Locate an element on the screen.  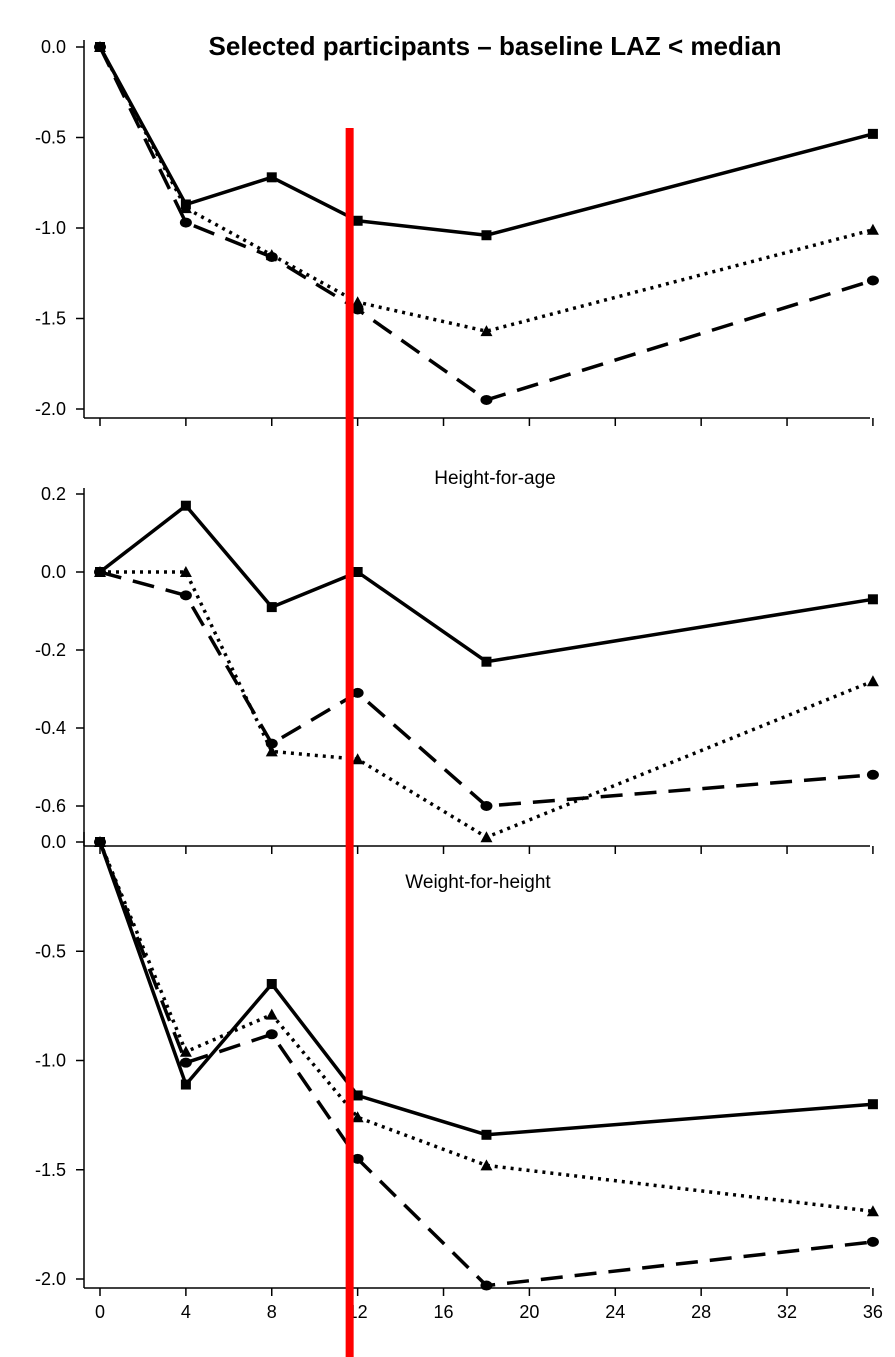
y-tick-label: -0.2 is located at coordinates (50, 650).